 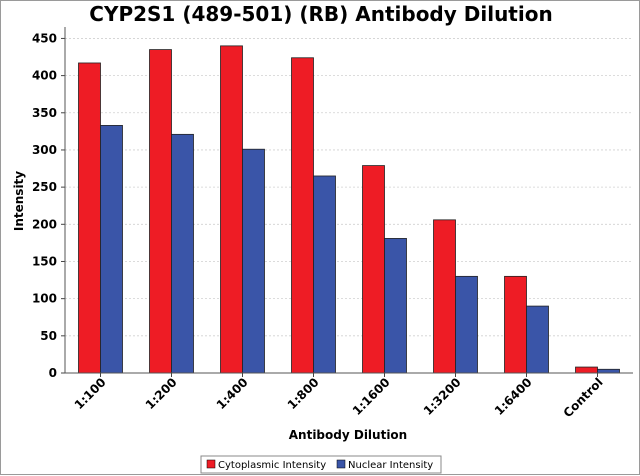 I want to click on x-tick-label: 1:3200, so click(x=442, y=396).